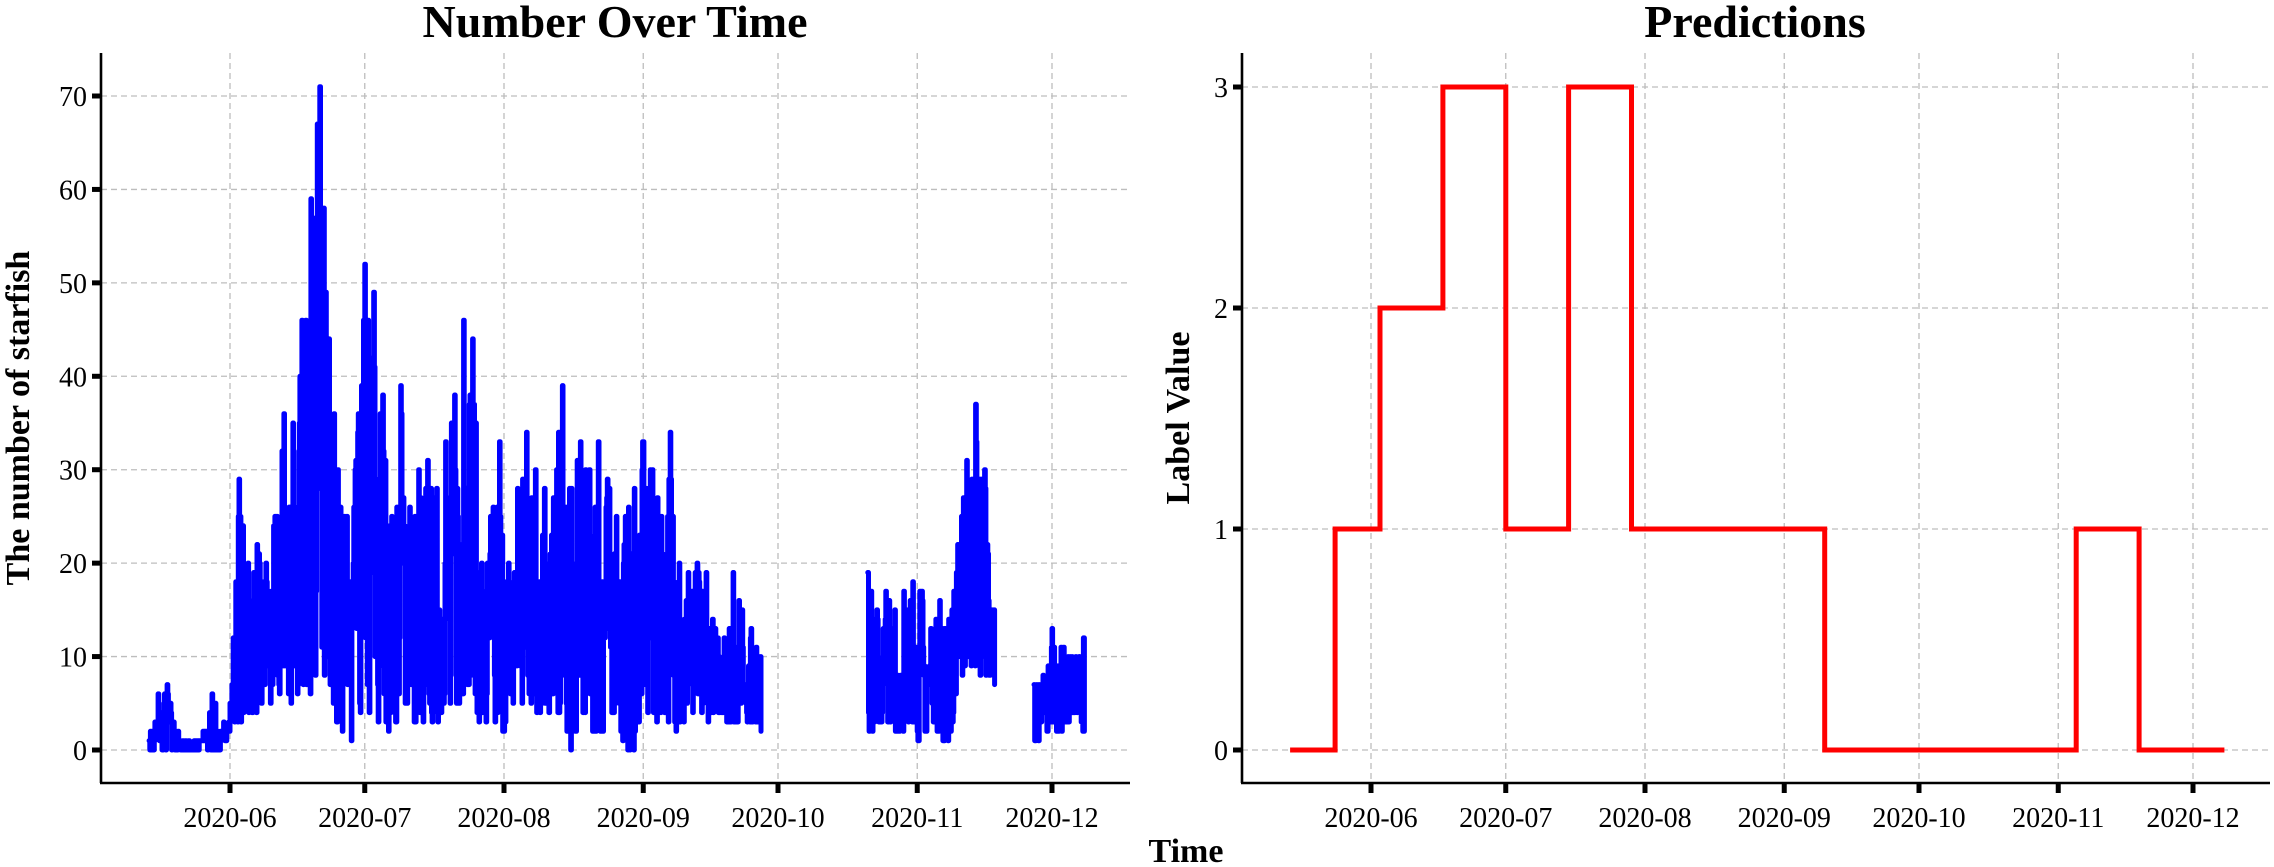 The image size is (2274, 867). What do you see at coordinates (73, 97) in the screenshot?
I see `y-tick-label: 70` at bounding box center [73, 97].